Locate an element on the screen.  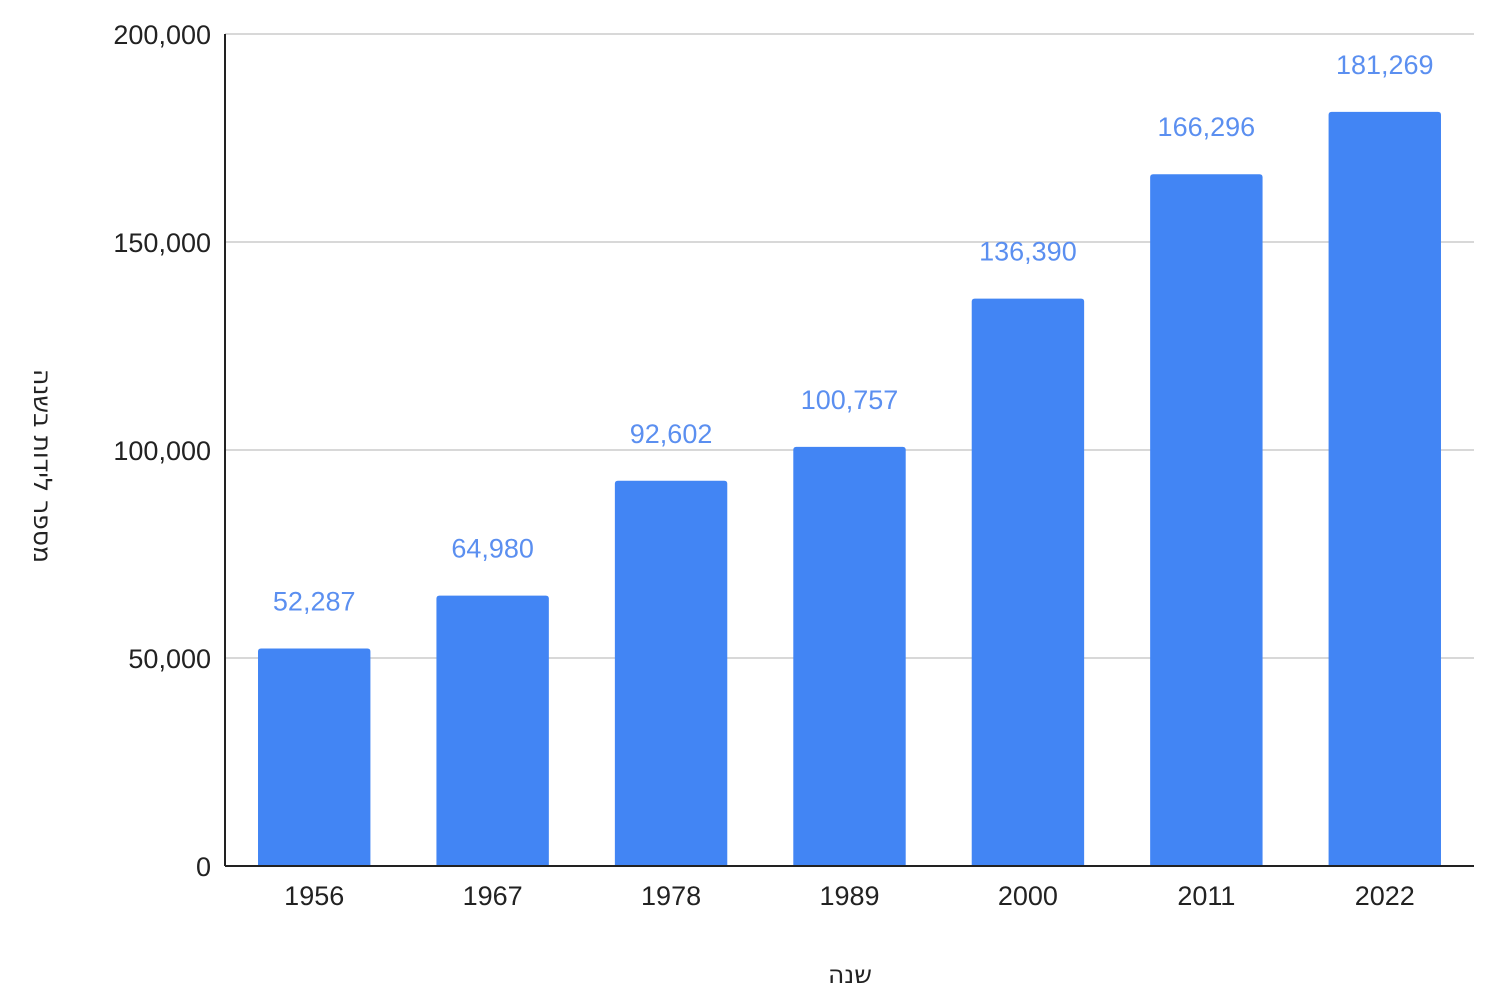
data-label: 64,980 is located at coordinates (492, 549).